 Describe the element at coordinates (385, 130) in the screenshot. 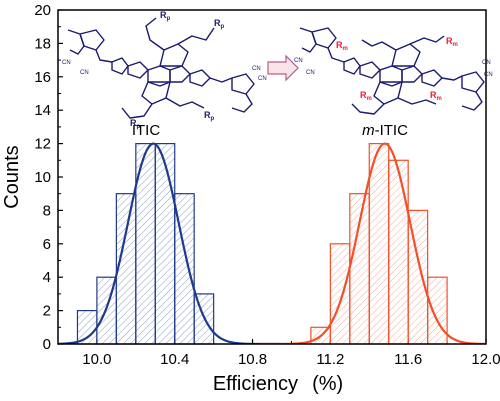

I see `m-itic-label: m-ITIC` at that location.